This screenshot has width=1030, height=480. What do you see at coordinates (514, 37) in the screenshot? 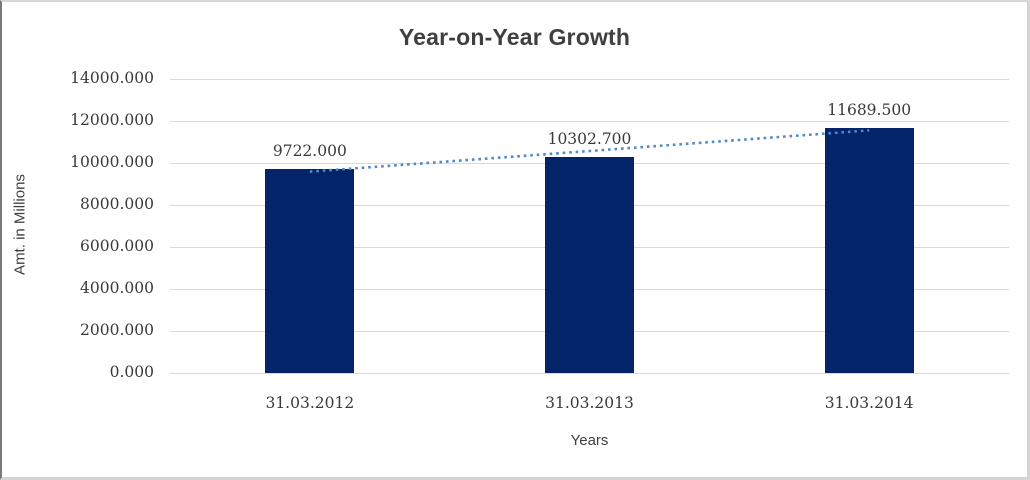
I see `chart-title: Year-on-Year Growth` at bounding box center [514, 37].